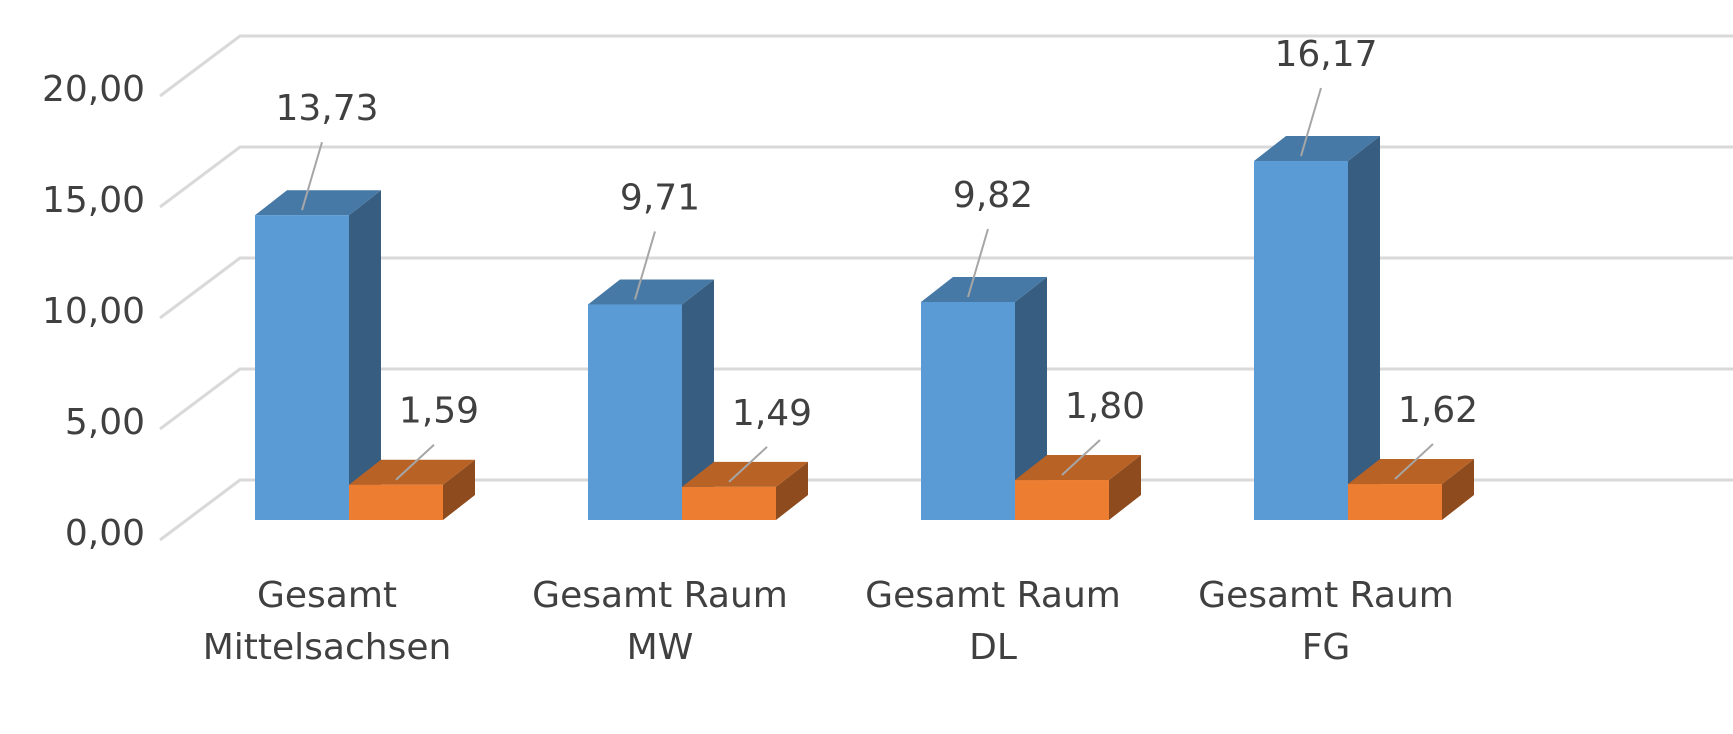  Describe the element at coordinates (327, 595) in the screenshot. I see `x-tick-label-line: Gesamt` at that location.